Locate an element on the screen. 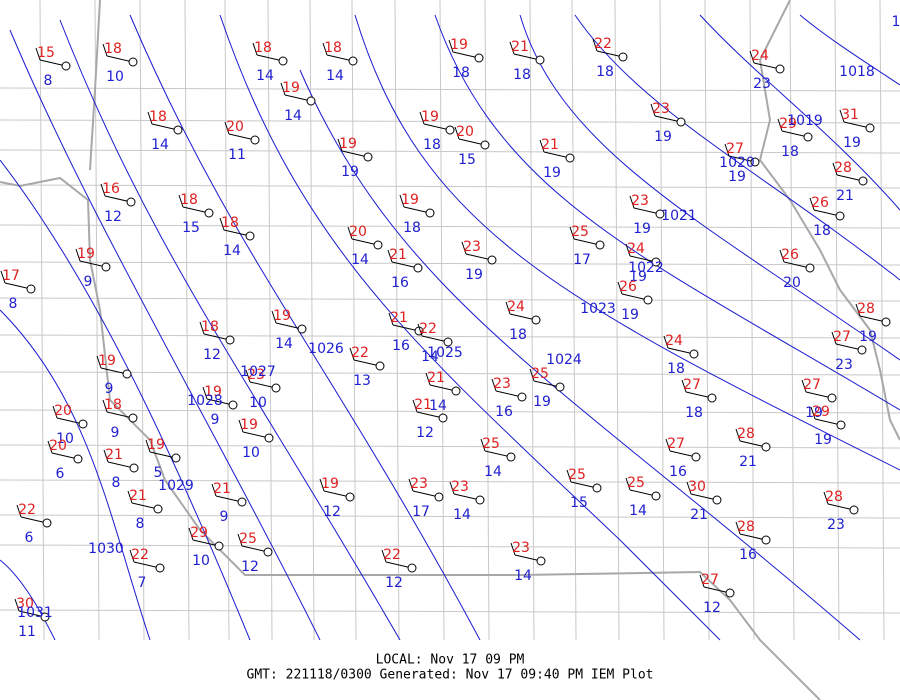 The width and height of the screenshot is (900, 700). station: 25 12 is located at coordinates (255, 553).